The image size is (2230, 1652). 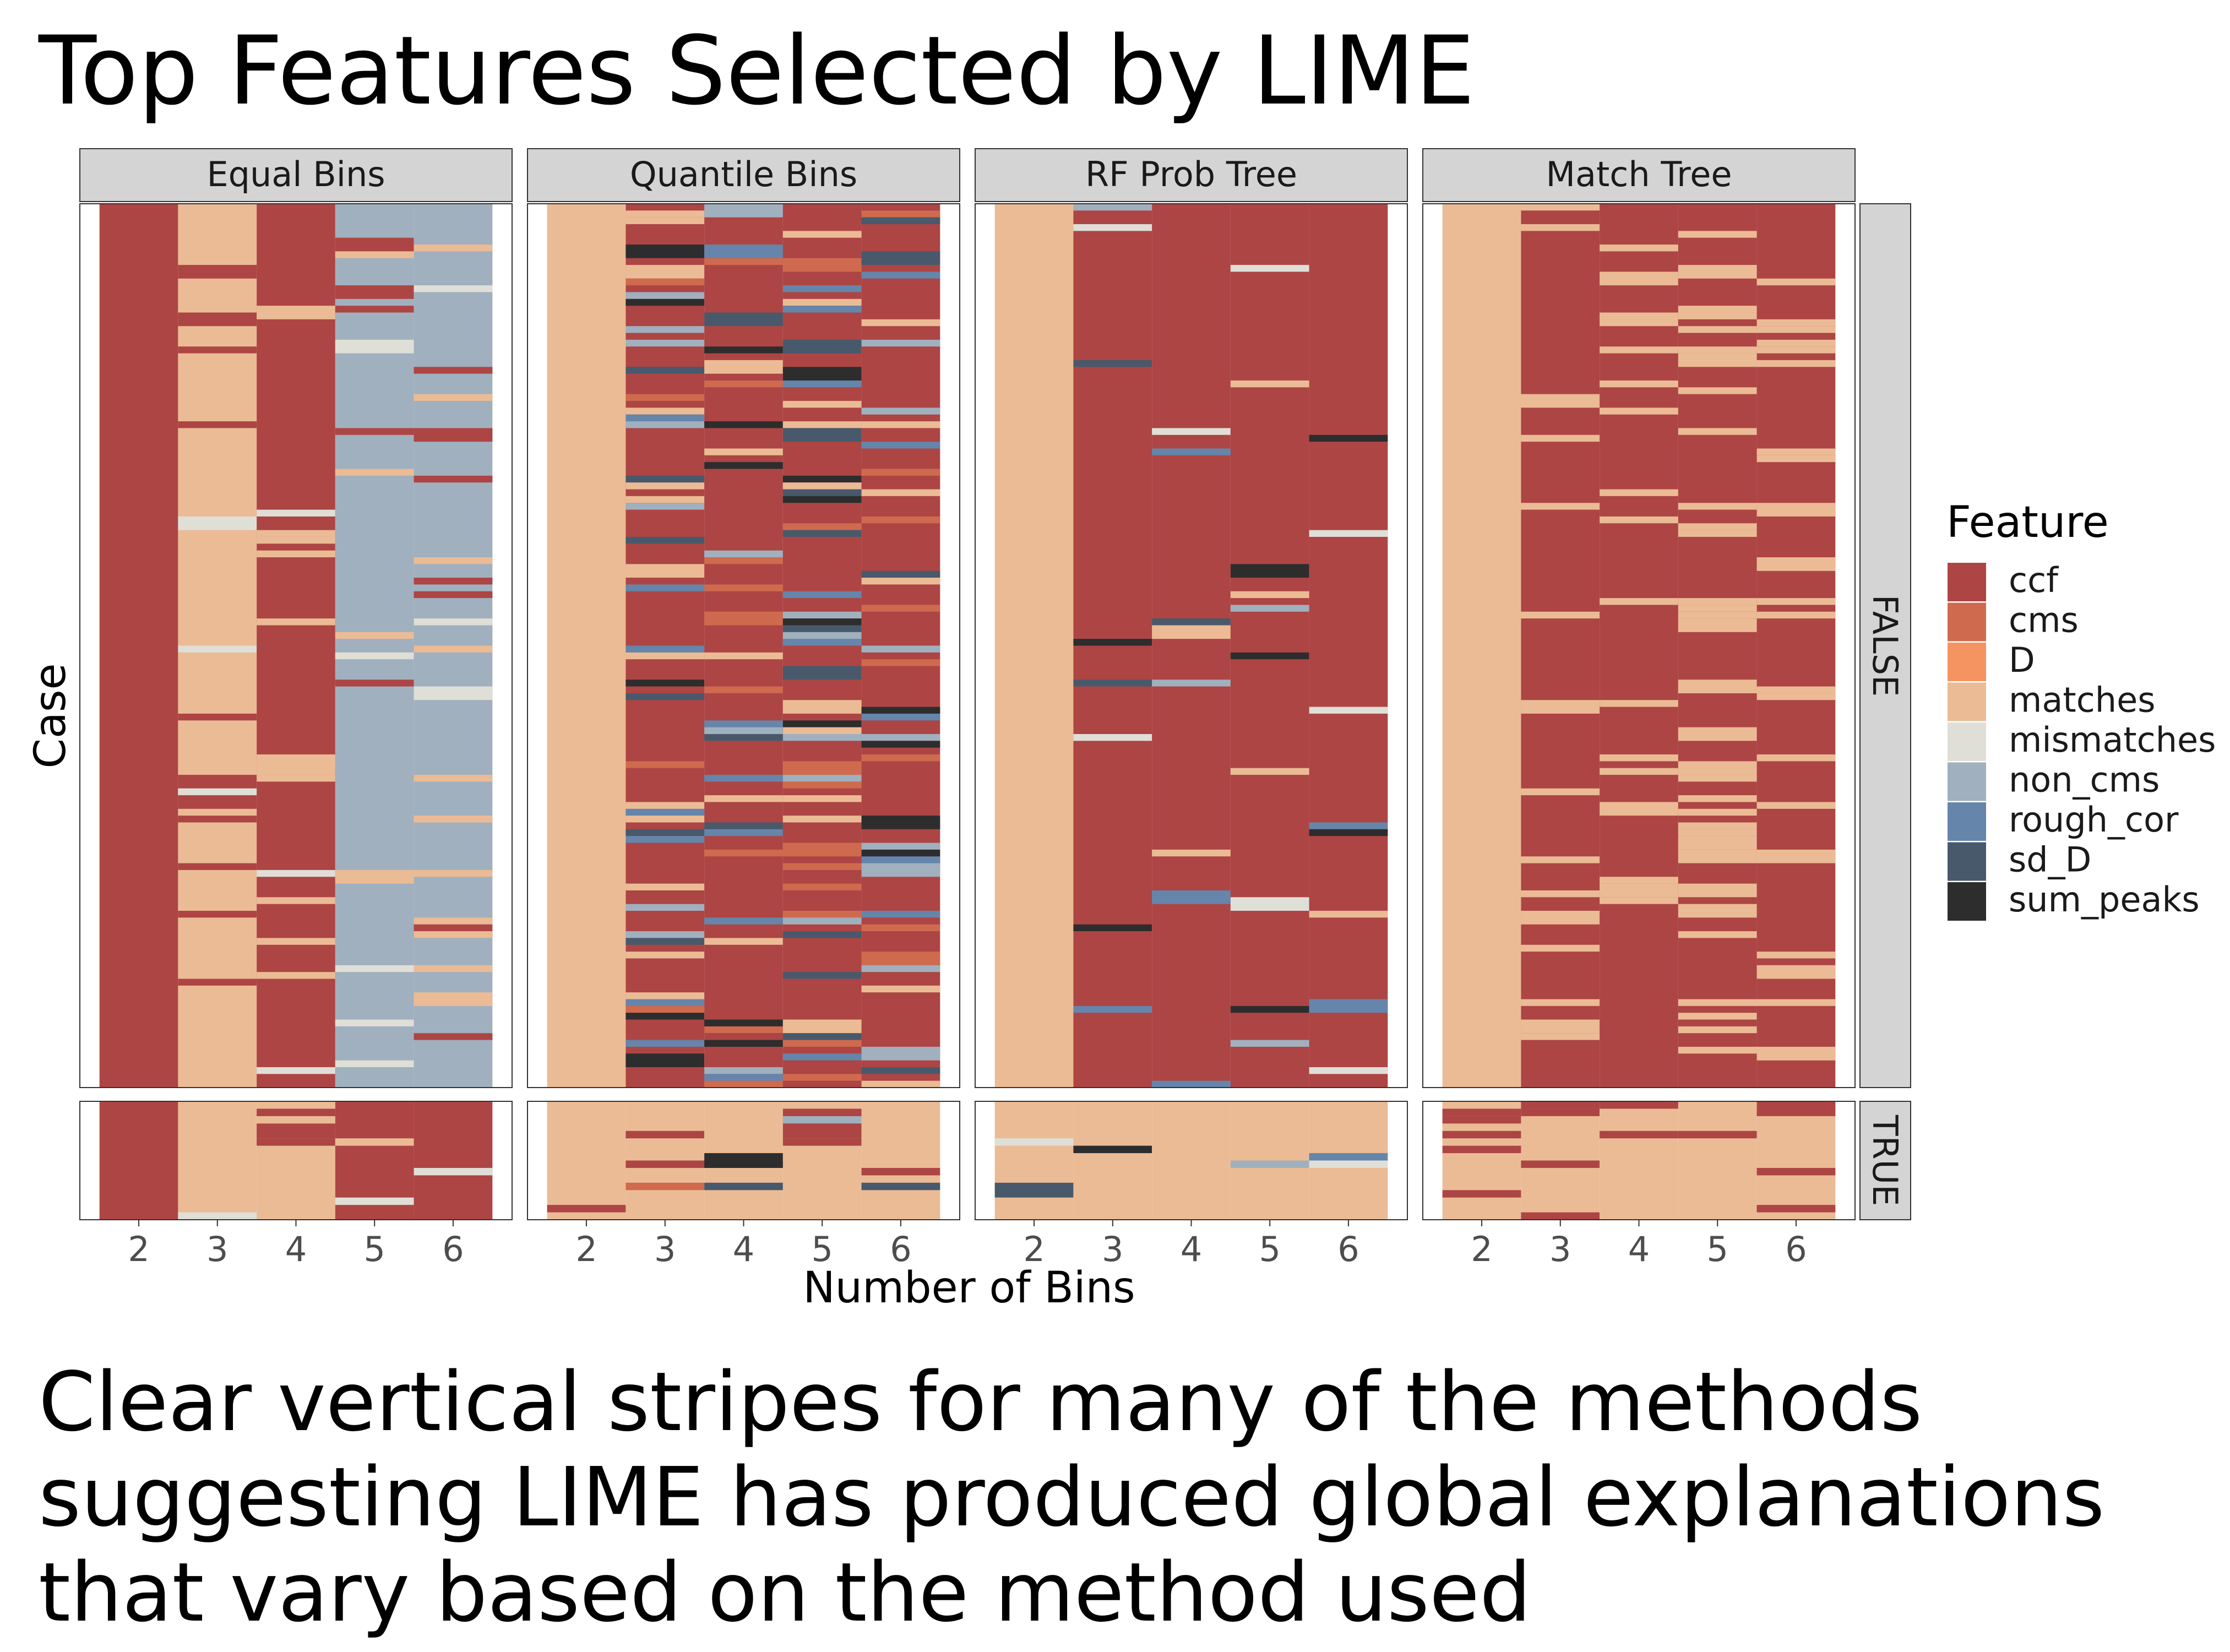 I want to click on x-tick-label: 2, so click(x=586, y=1249).